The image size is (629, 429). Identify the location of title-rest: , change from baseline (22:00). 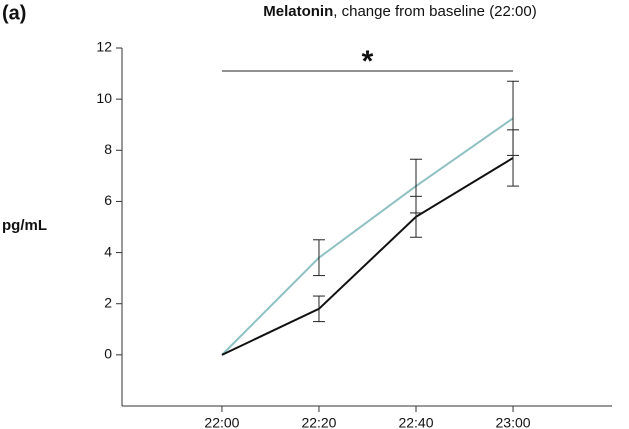
(434, 11).